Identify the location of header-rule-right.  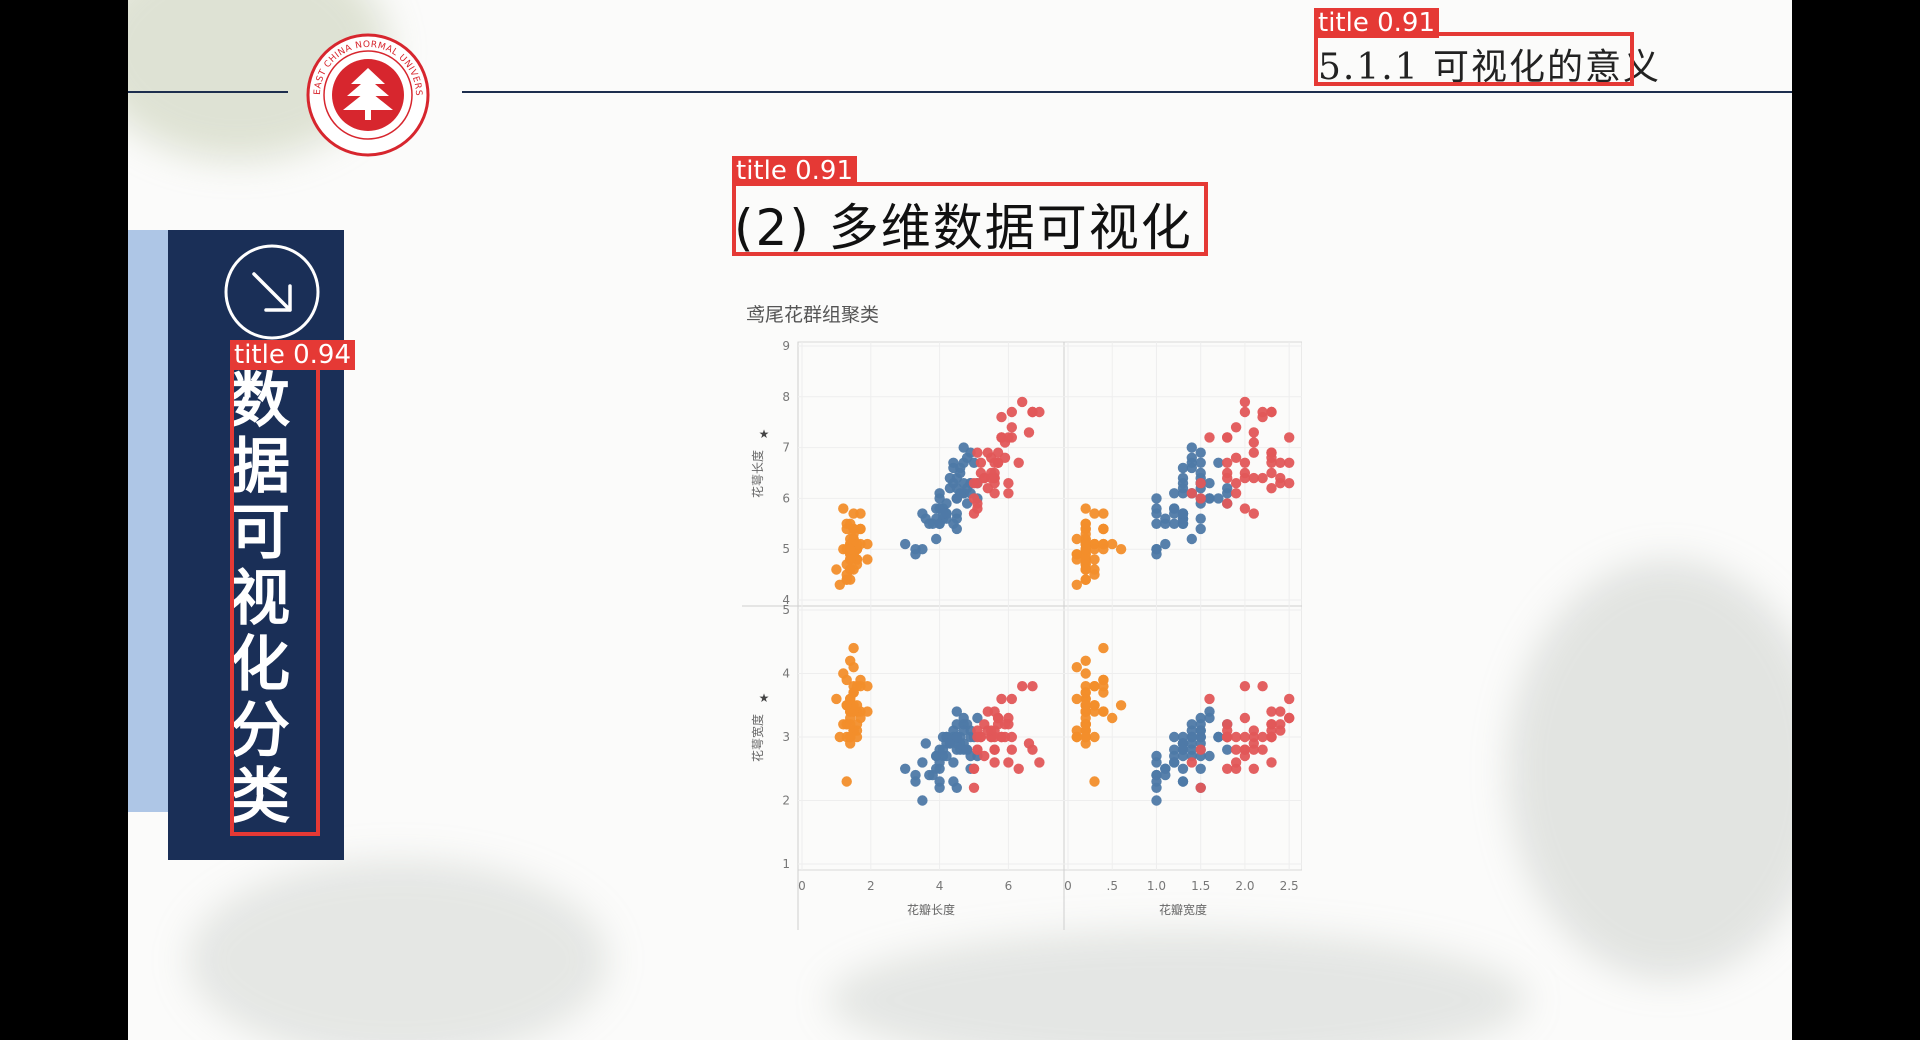
(1127, 92).